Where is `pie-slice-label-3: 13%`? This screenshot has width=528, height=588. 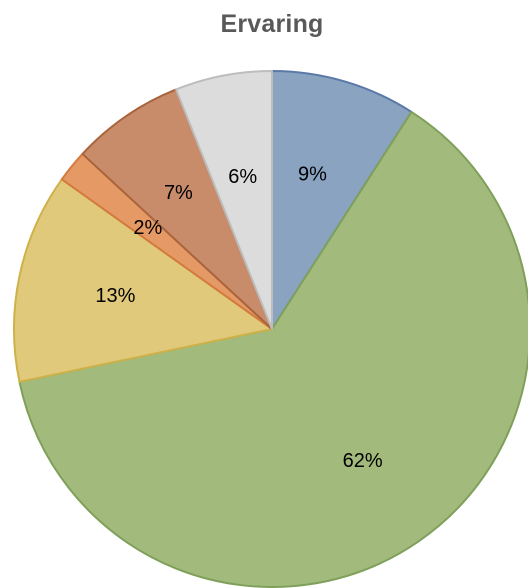
pie-slice-label-3: 13% is located at coordinates (115, 296).